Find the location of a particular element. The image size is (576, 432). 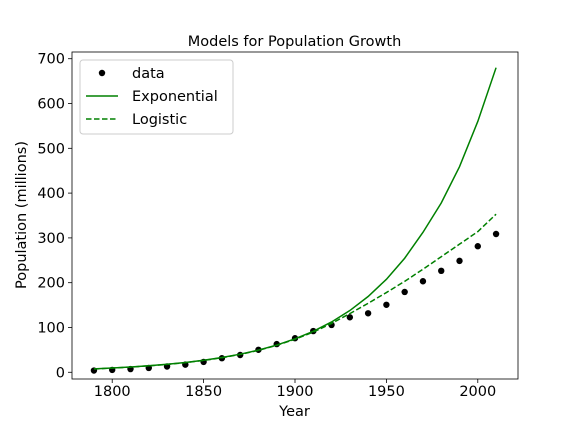

legend-label-logistic: Logistic is located at coordinates (159, 120).